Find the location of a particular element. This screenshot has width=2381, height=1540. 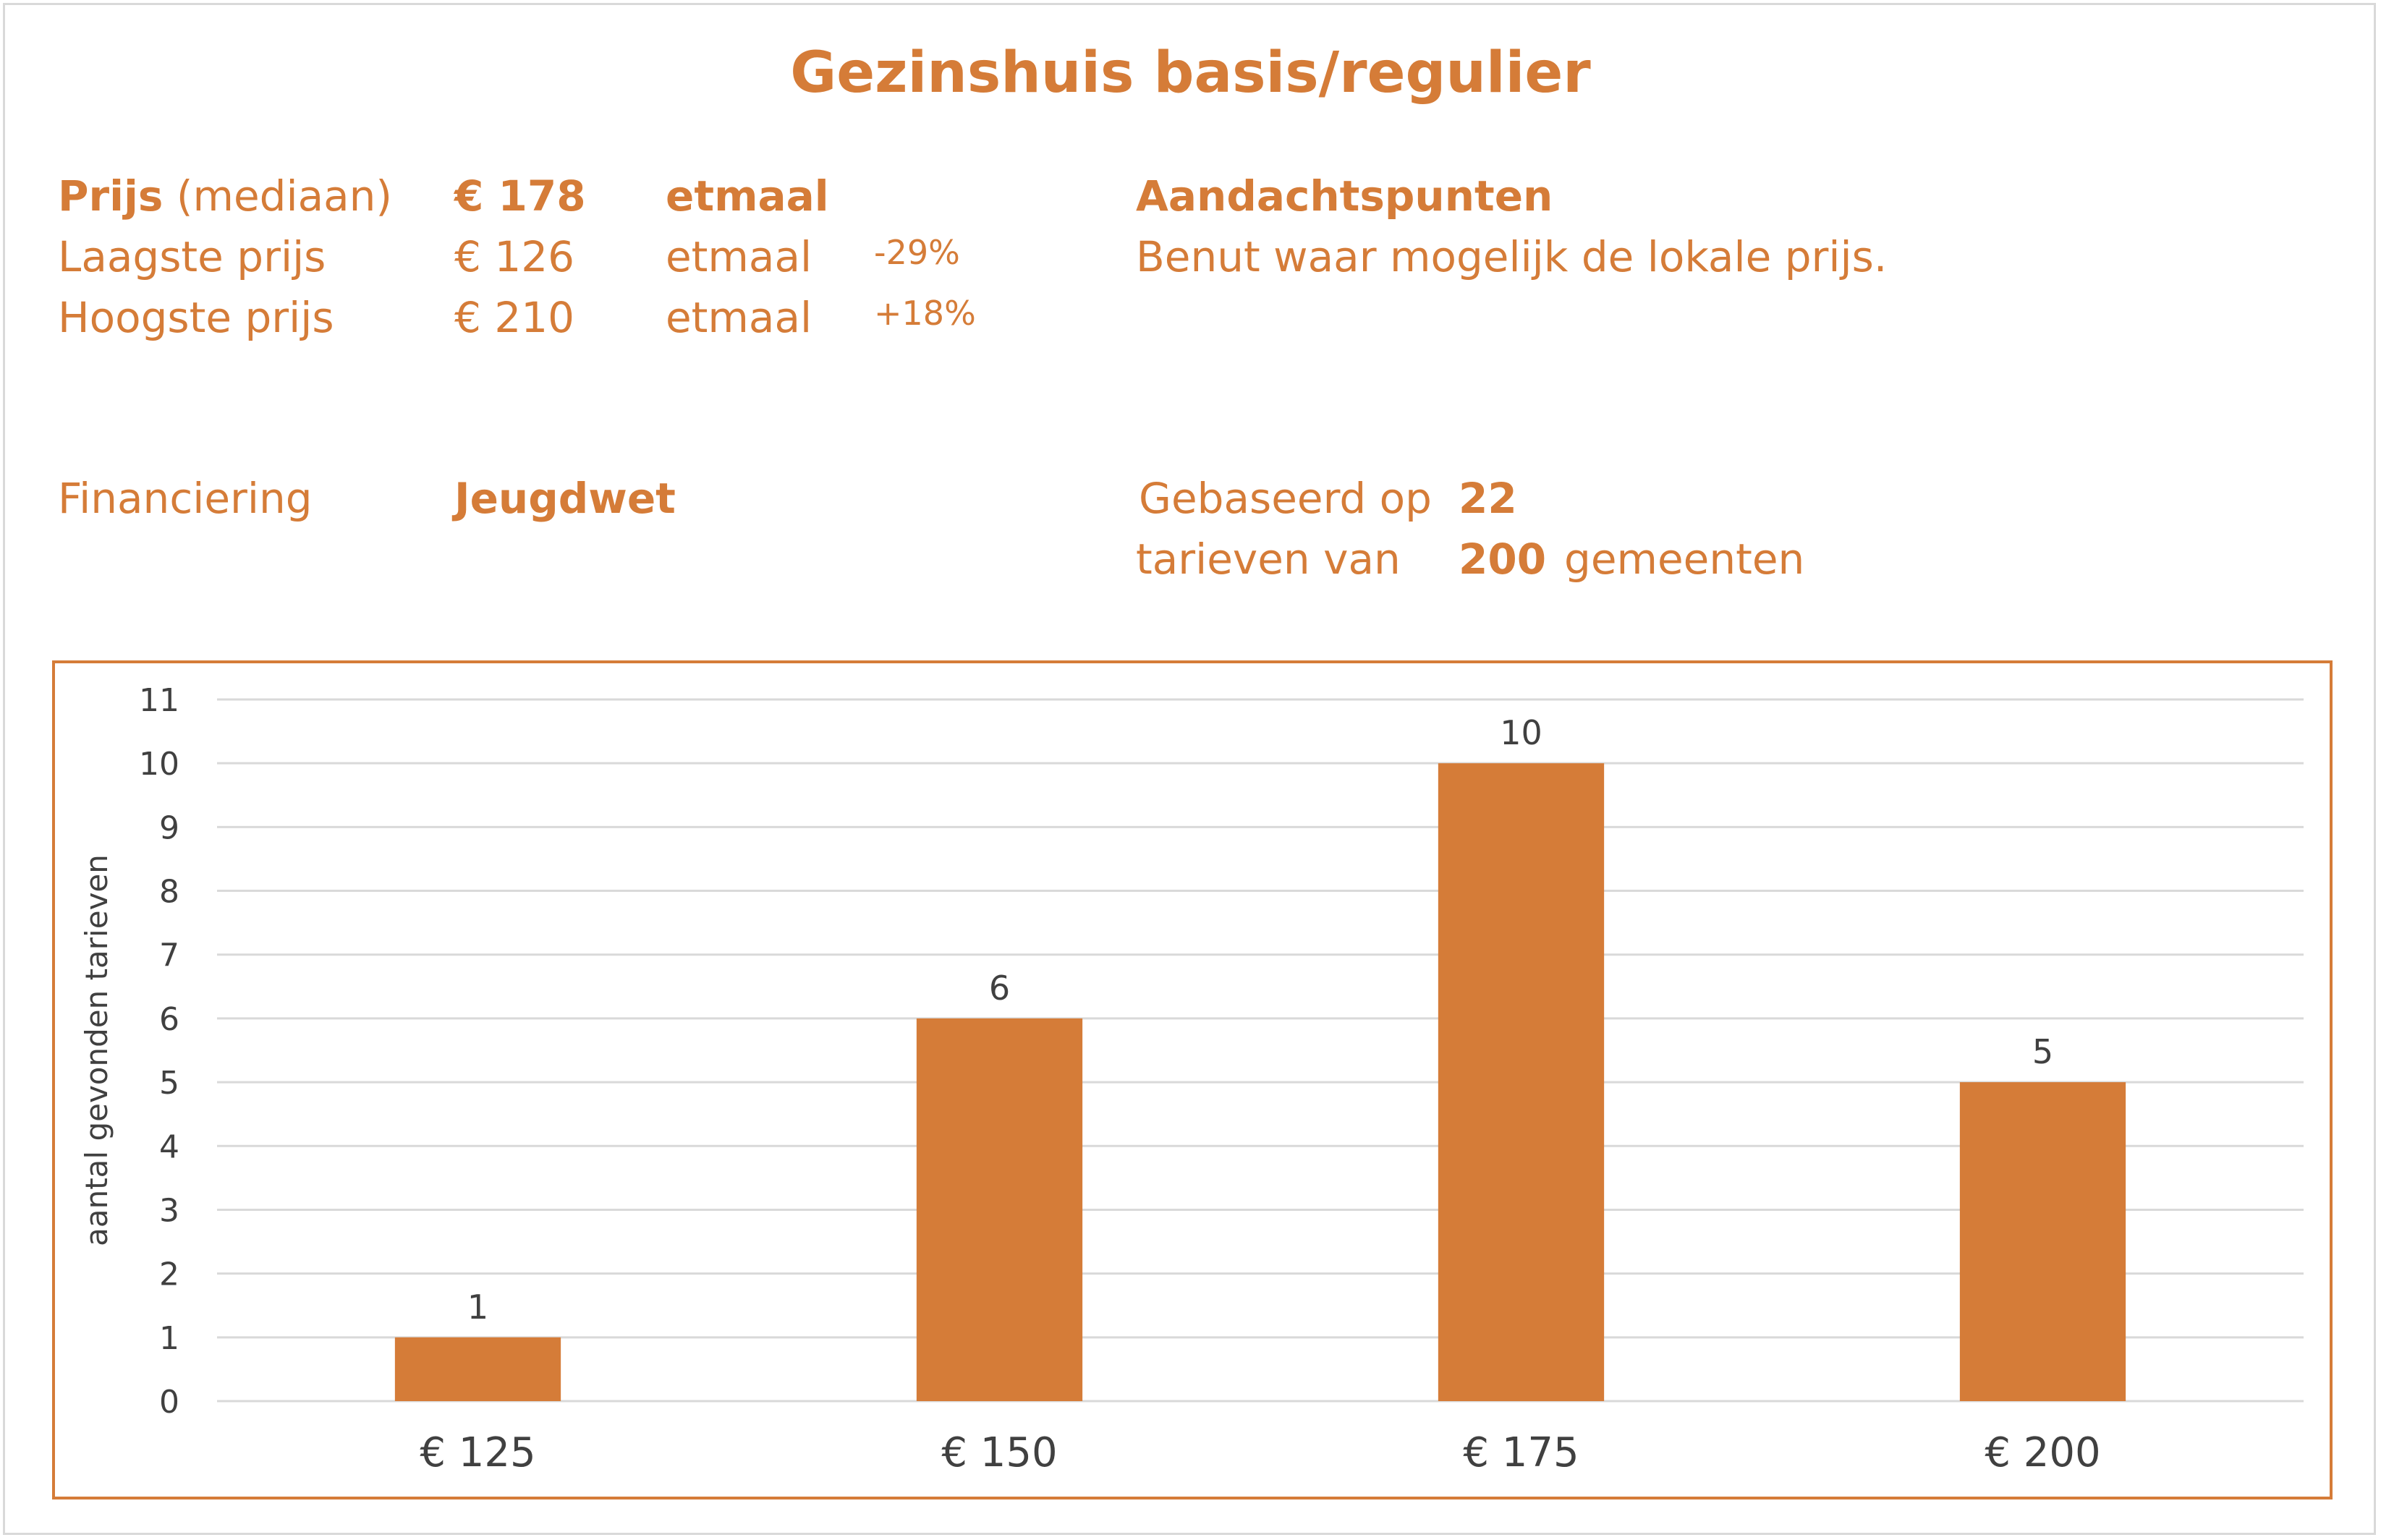

y-tick-label-1: 1 is located at coordinates (169, 1338).